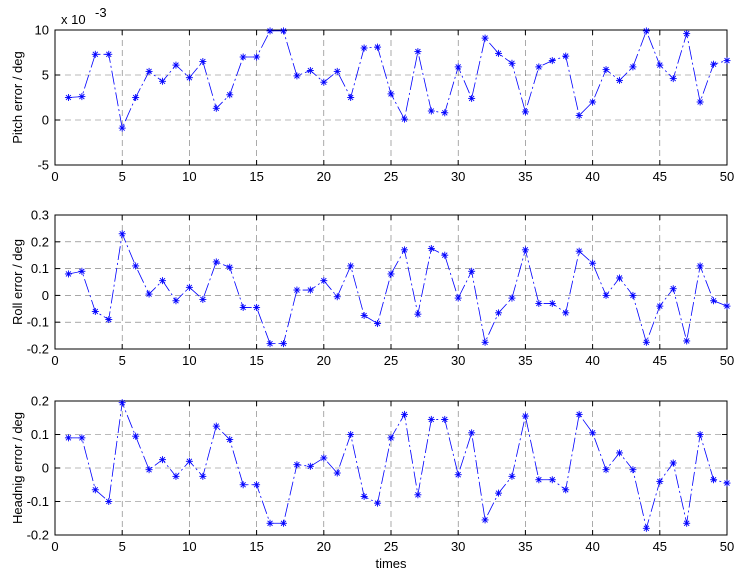 The width and height of the screenshot is (739, 575). Describe the element at coordinates (727, 360) in the screenshot. I see `roll-xtick-label: 50` at that location.